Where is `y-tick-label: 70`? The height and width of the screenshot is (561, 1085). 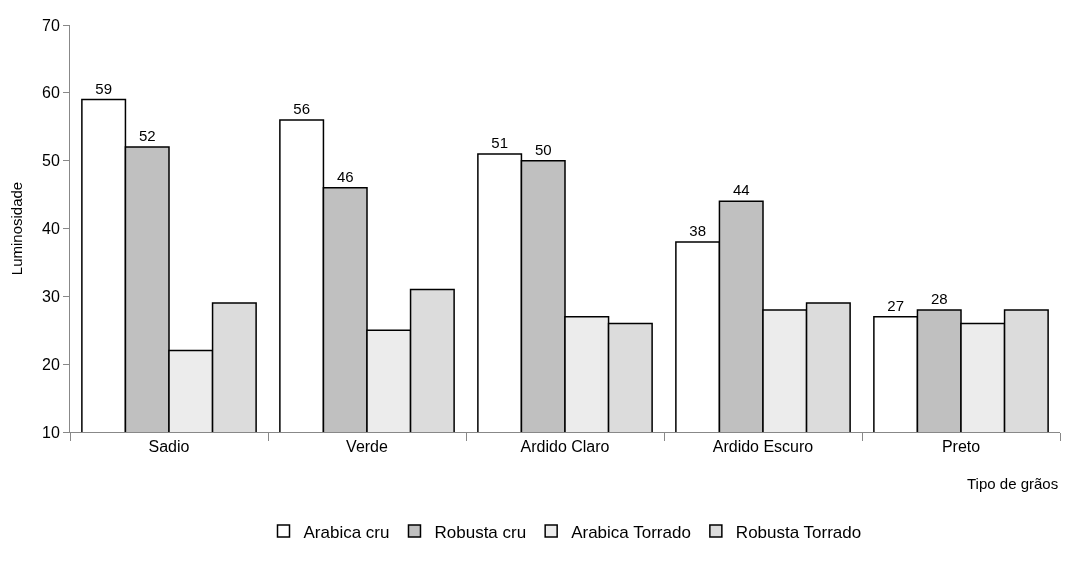
y-tick-label: 70 is located at coordinates (51, 25).